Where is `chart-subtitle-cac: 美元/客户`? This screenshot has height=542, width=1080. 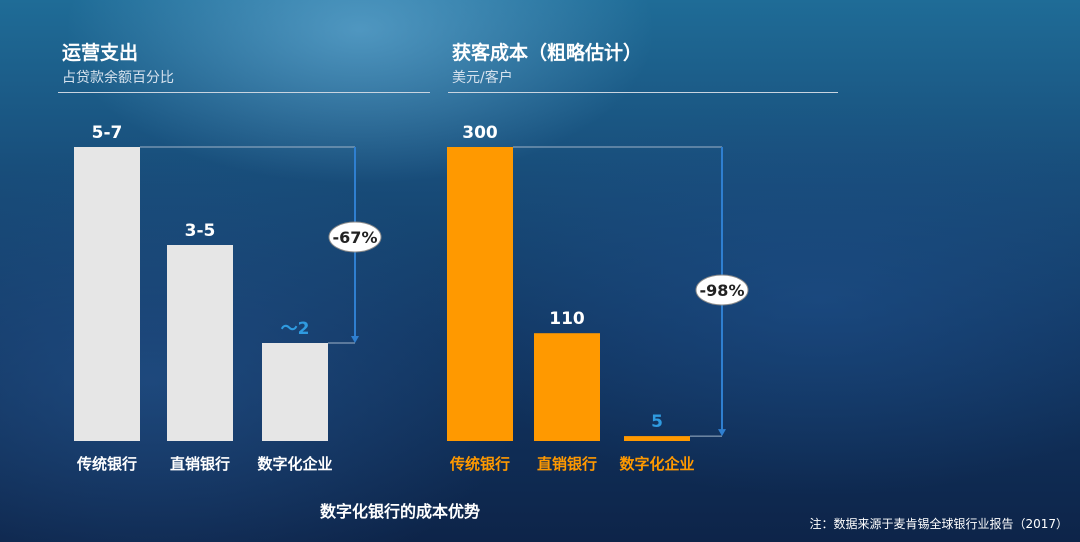 chart-subtitle-cac: 美元/客户 is located at coordinates (482, 78).